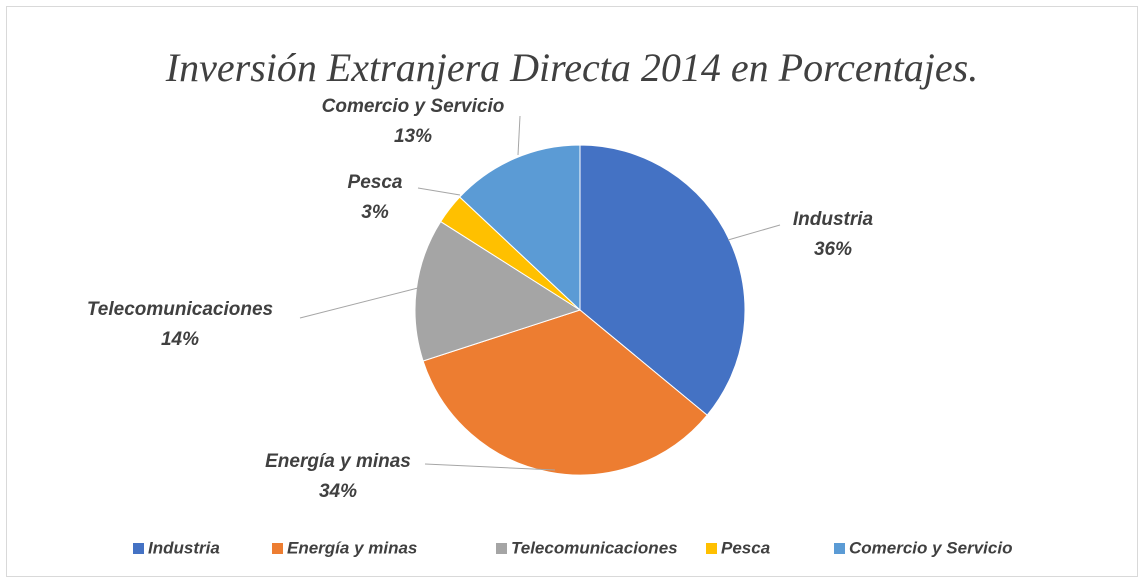 This screenshot has height=582, width=1145. I want to click on slice-value: 3%, so click(375, 212).